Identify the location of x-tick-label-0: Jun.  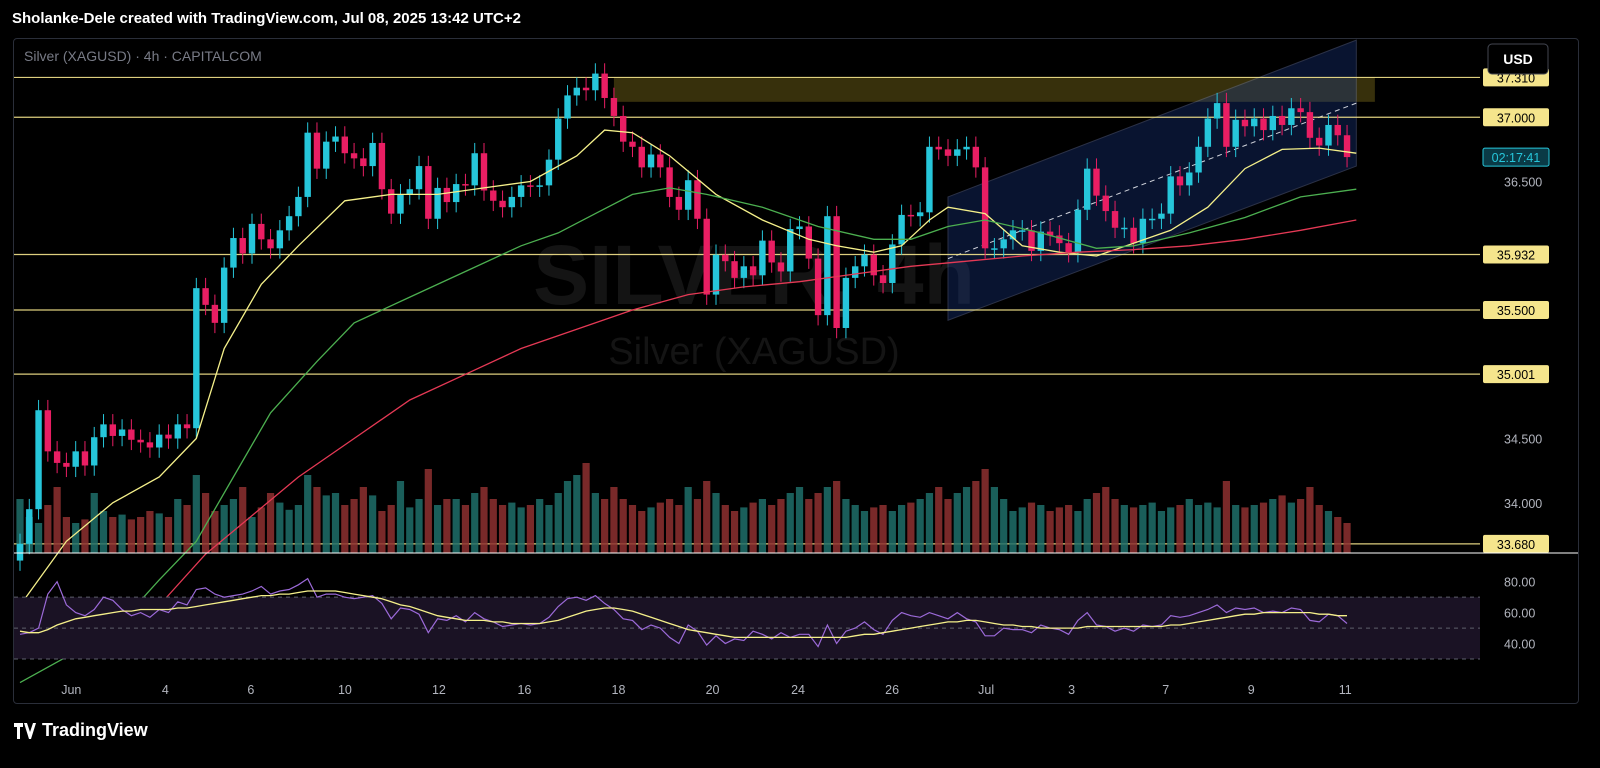
(71, 690).